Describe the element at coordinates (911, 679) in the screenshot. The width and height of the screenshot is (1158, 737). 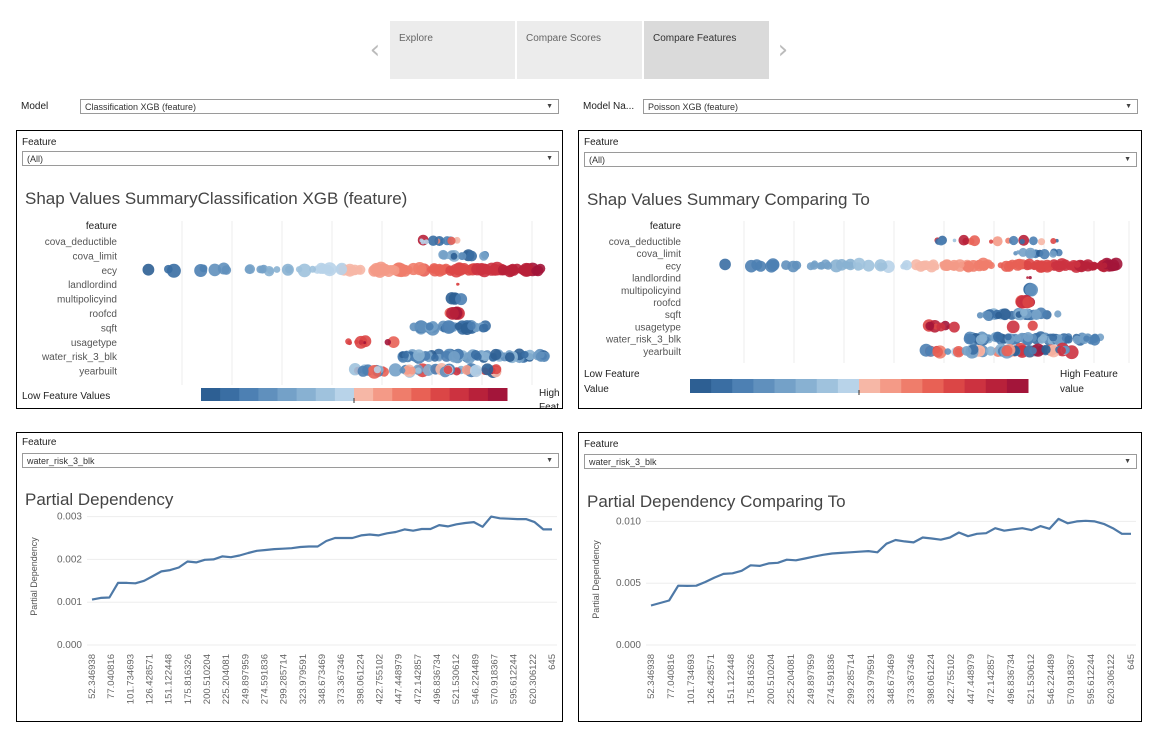
I see `x-tick-label: 373.367346` at that location.